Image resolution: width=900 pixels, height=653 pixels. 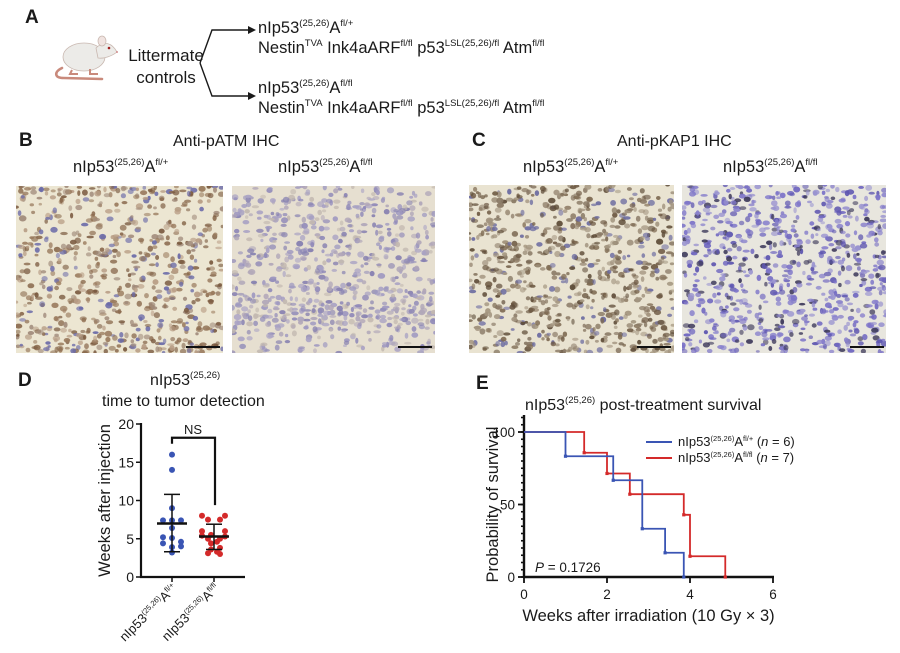 I want to click on legend-base: nIp53, so click(x=694, y=441).